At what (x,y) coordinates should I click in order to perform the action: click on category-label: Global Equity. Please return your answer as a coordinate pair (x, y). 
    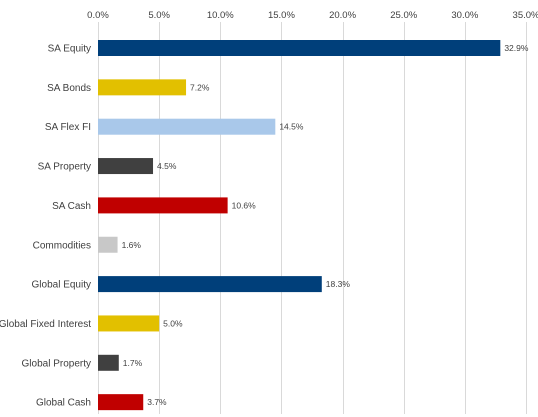
    Looking at the image, I should click on (61, 285).